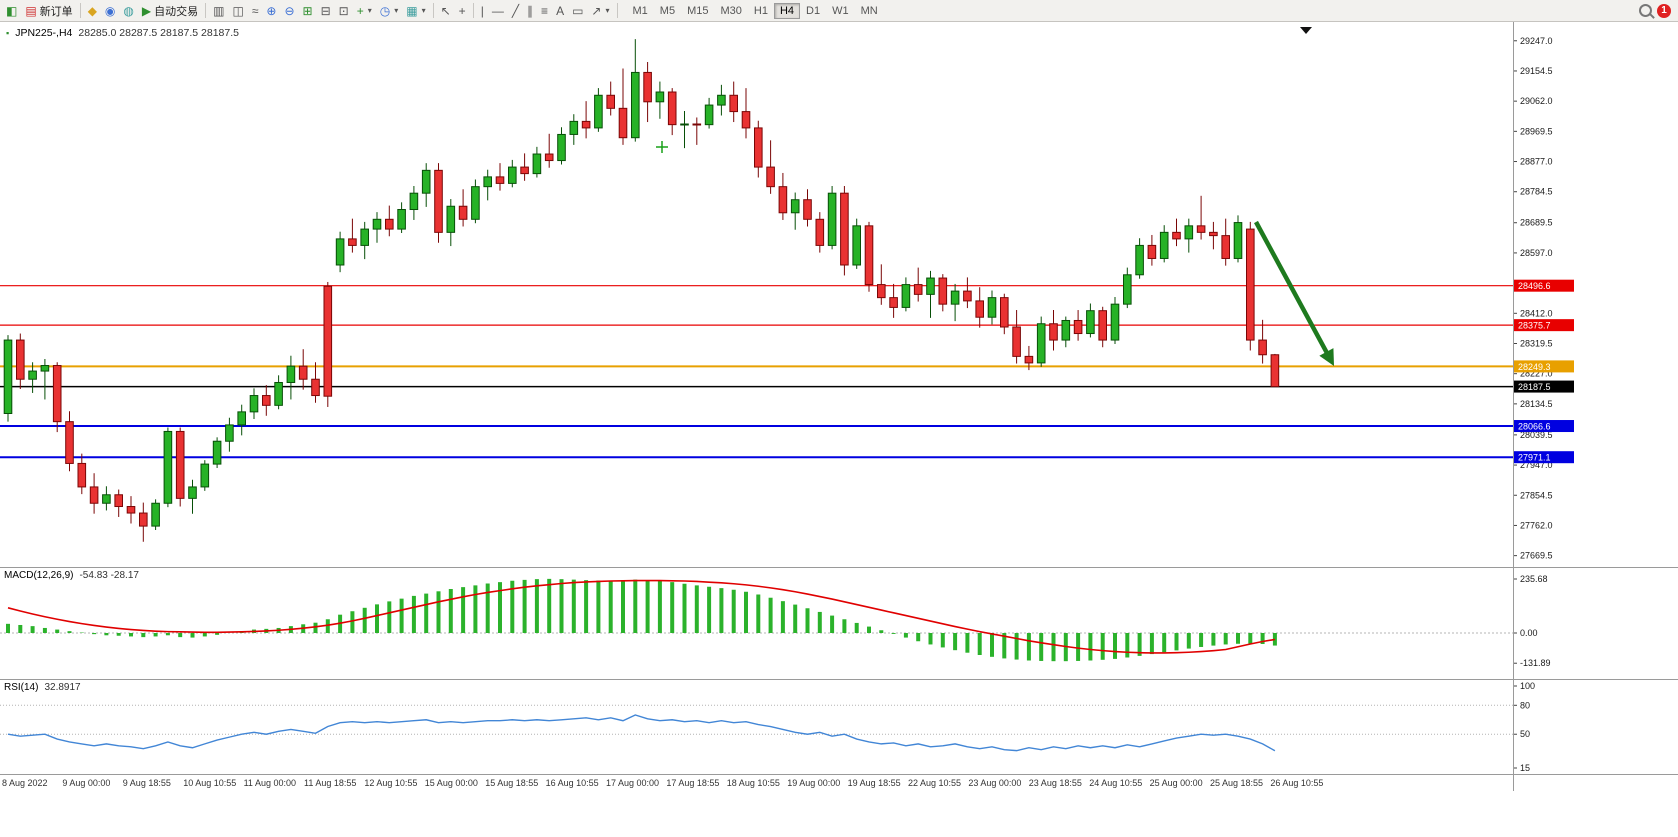 Image resolution: width=1678 pixels, height=837 pixels. I want to click on bar-chart-button: ▥, so click(218, 11).